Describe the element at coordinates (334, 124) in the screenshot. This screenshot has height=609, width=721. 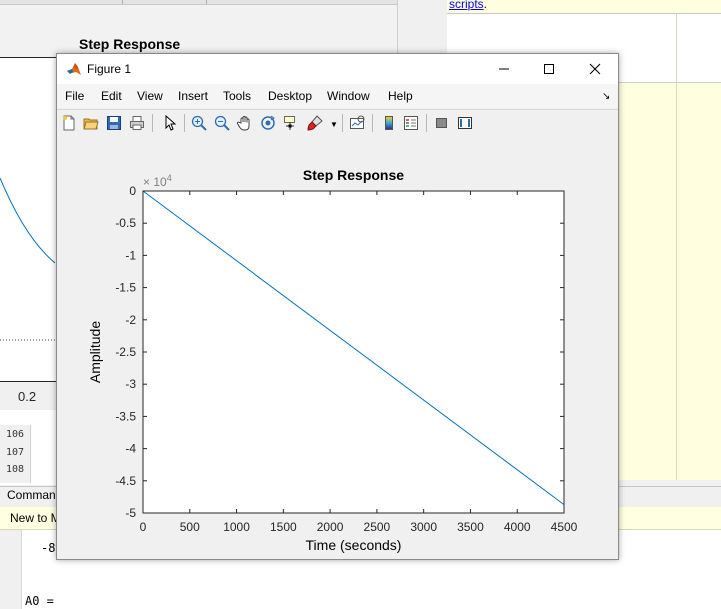
I see `brush-dropdown-icon: ▼` at that location.